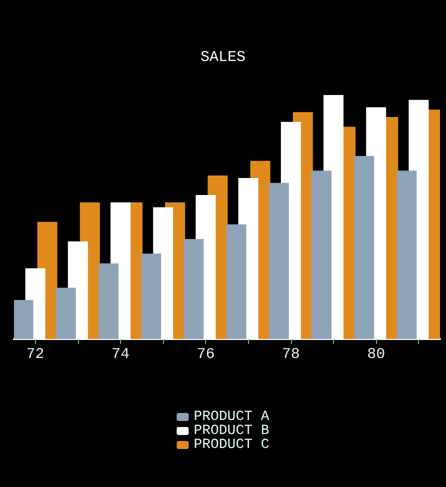 This screenshot has width=446, height=487. I want to click on x-tick-label: 74, so click(120, 354).